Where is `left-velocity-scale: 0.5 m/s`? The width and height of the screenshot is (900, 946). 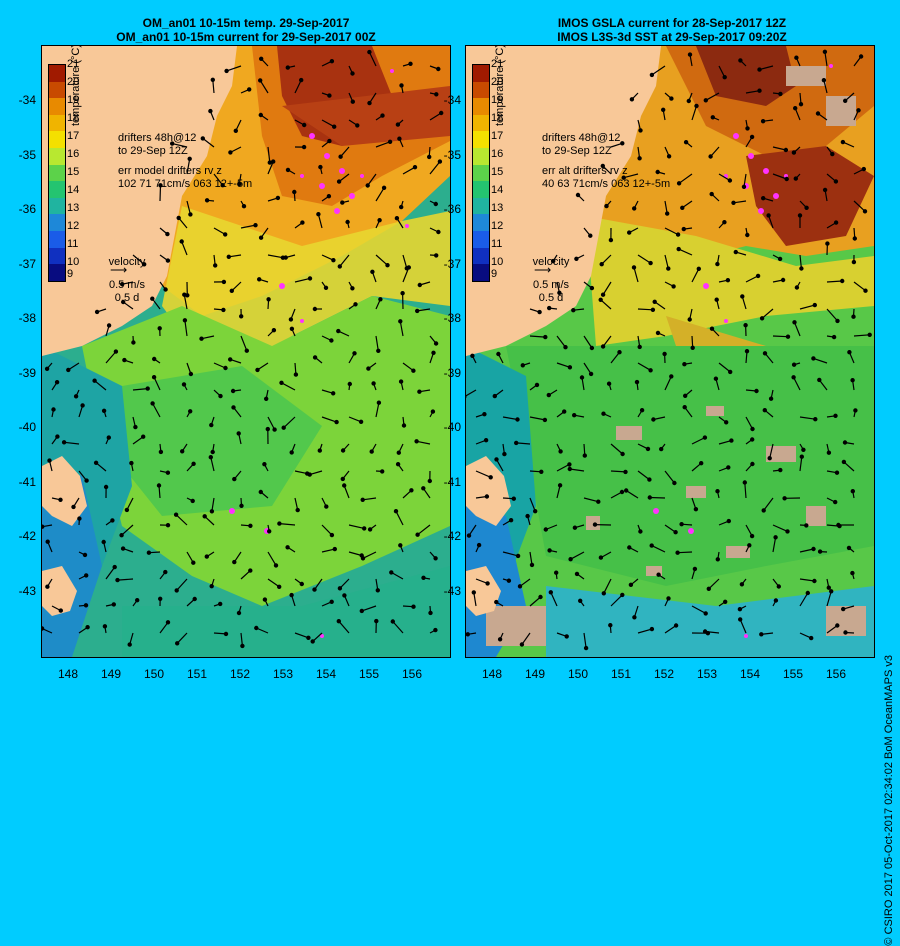 left-velocity-scale: 0.5 m/s is located at coordinates (127, 285).